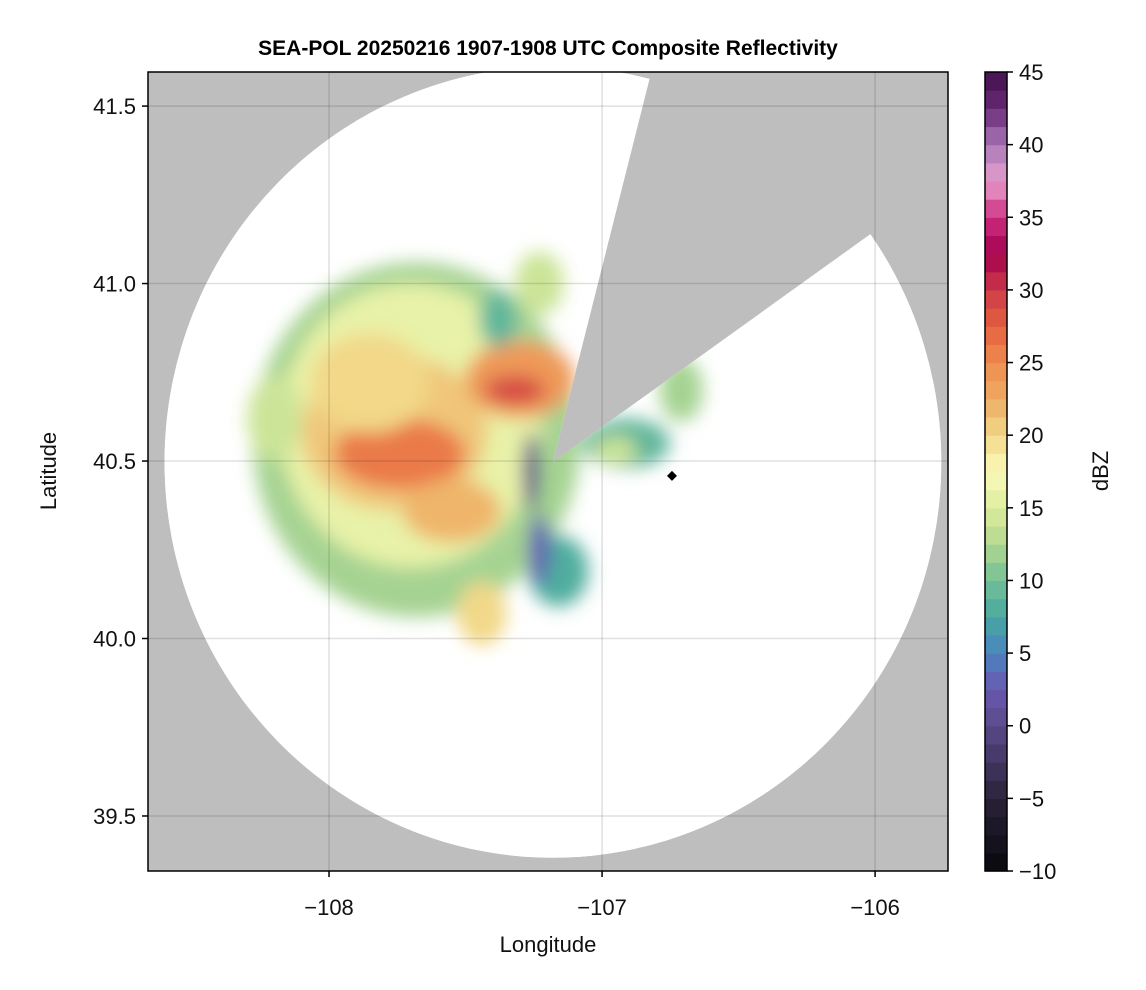 Image resolution: width=1146 pixels, height=990 pixels. What do you see at coordinates (1031, 72) in the screenshot?
I see `colorbar-tick-label: 45` at bounding box center [1031, 72].